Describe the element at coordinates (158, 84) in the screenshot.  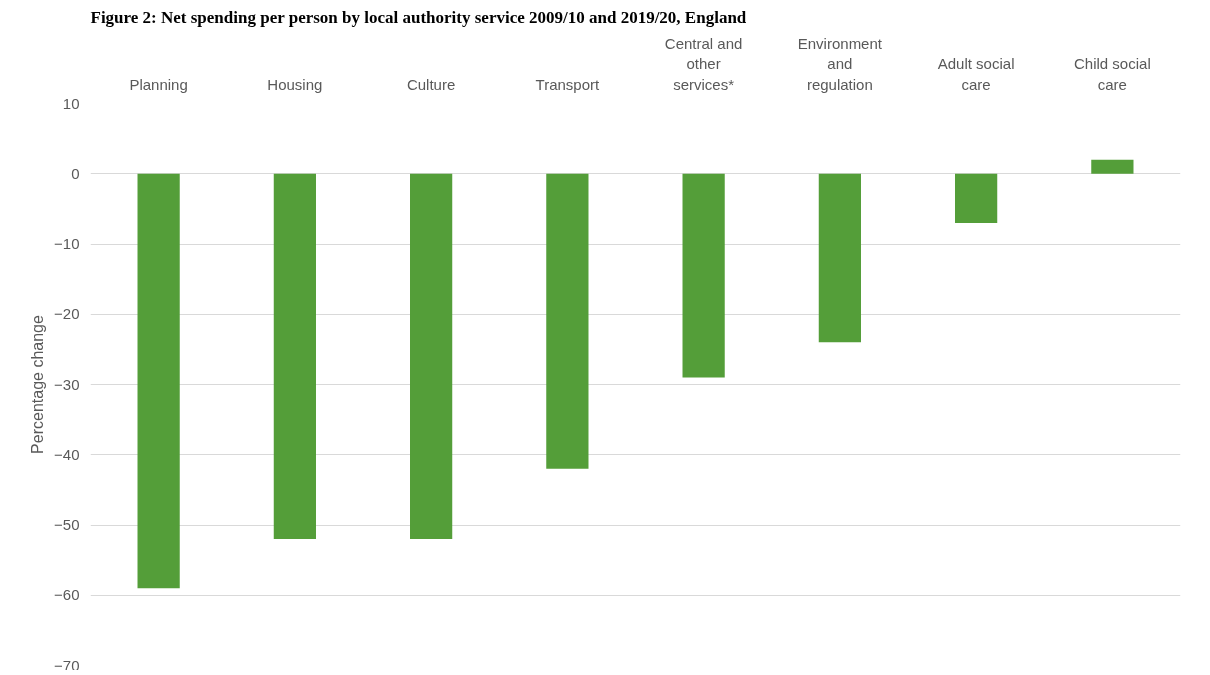
I see `x-tick-label: Planning` at that location.